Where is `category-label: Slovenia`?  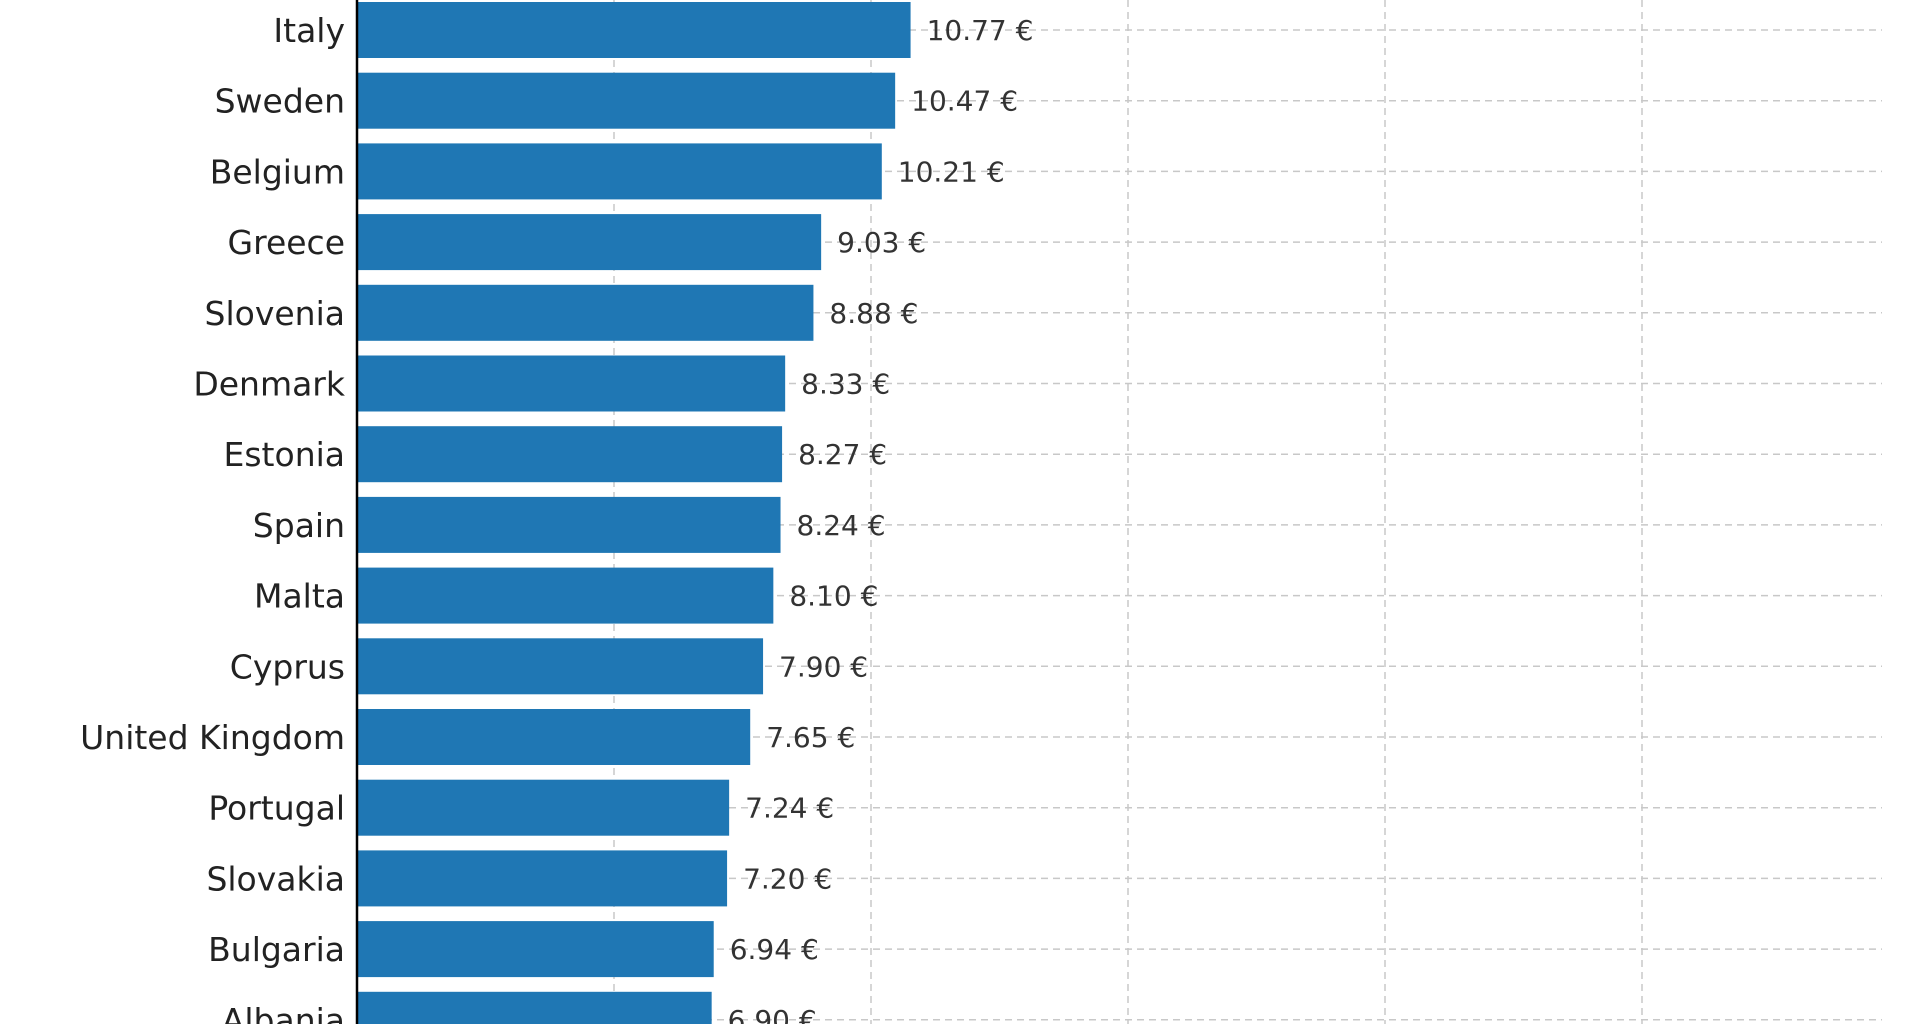
category-label: Slovenia is located at coordinates (275, 313).